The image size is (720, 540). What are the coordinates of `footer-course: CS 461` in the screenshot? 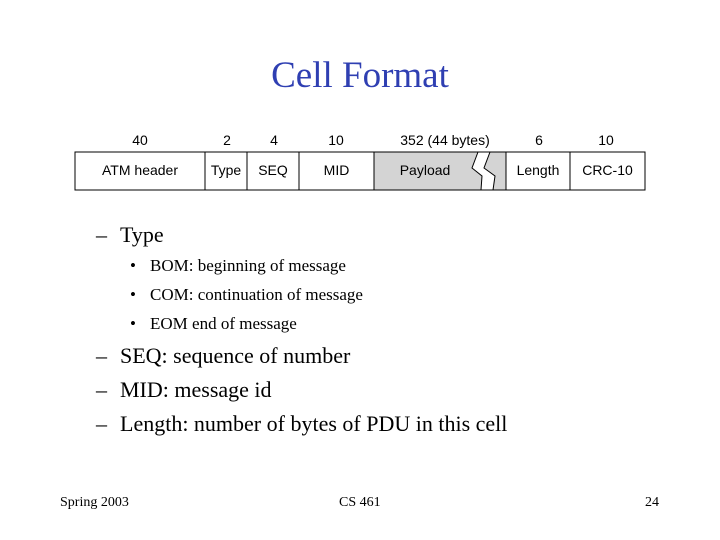 It's located at (360, 502).